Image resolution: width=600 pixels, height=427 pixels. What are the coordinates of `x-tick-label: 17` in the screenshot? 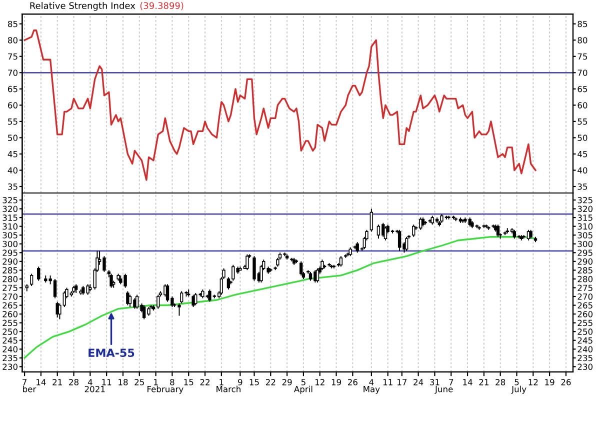 It's located at (402, 382).